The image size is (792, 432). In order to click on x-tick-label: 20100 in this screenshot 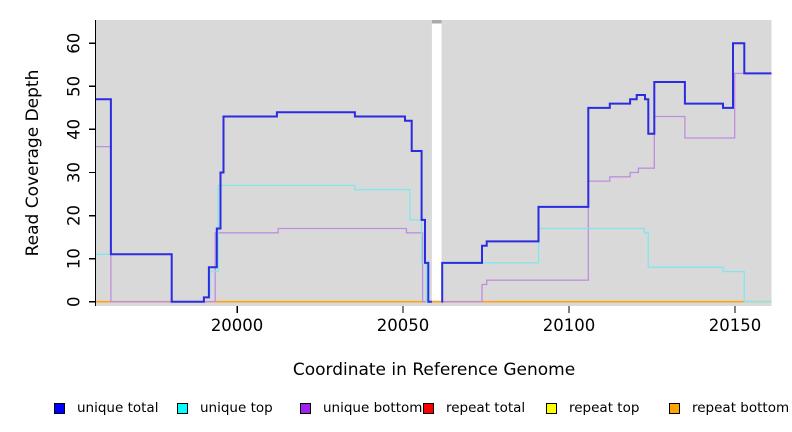, I will do `click(569, 325)`.